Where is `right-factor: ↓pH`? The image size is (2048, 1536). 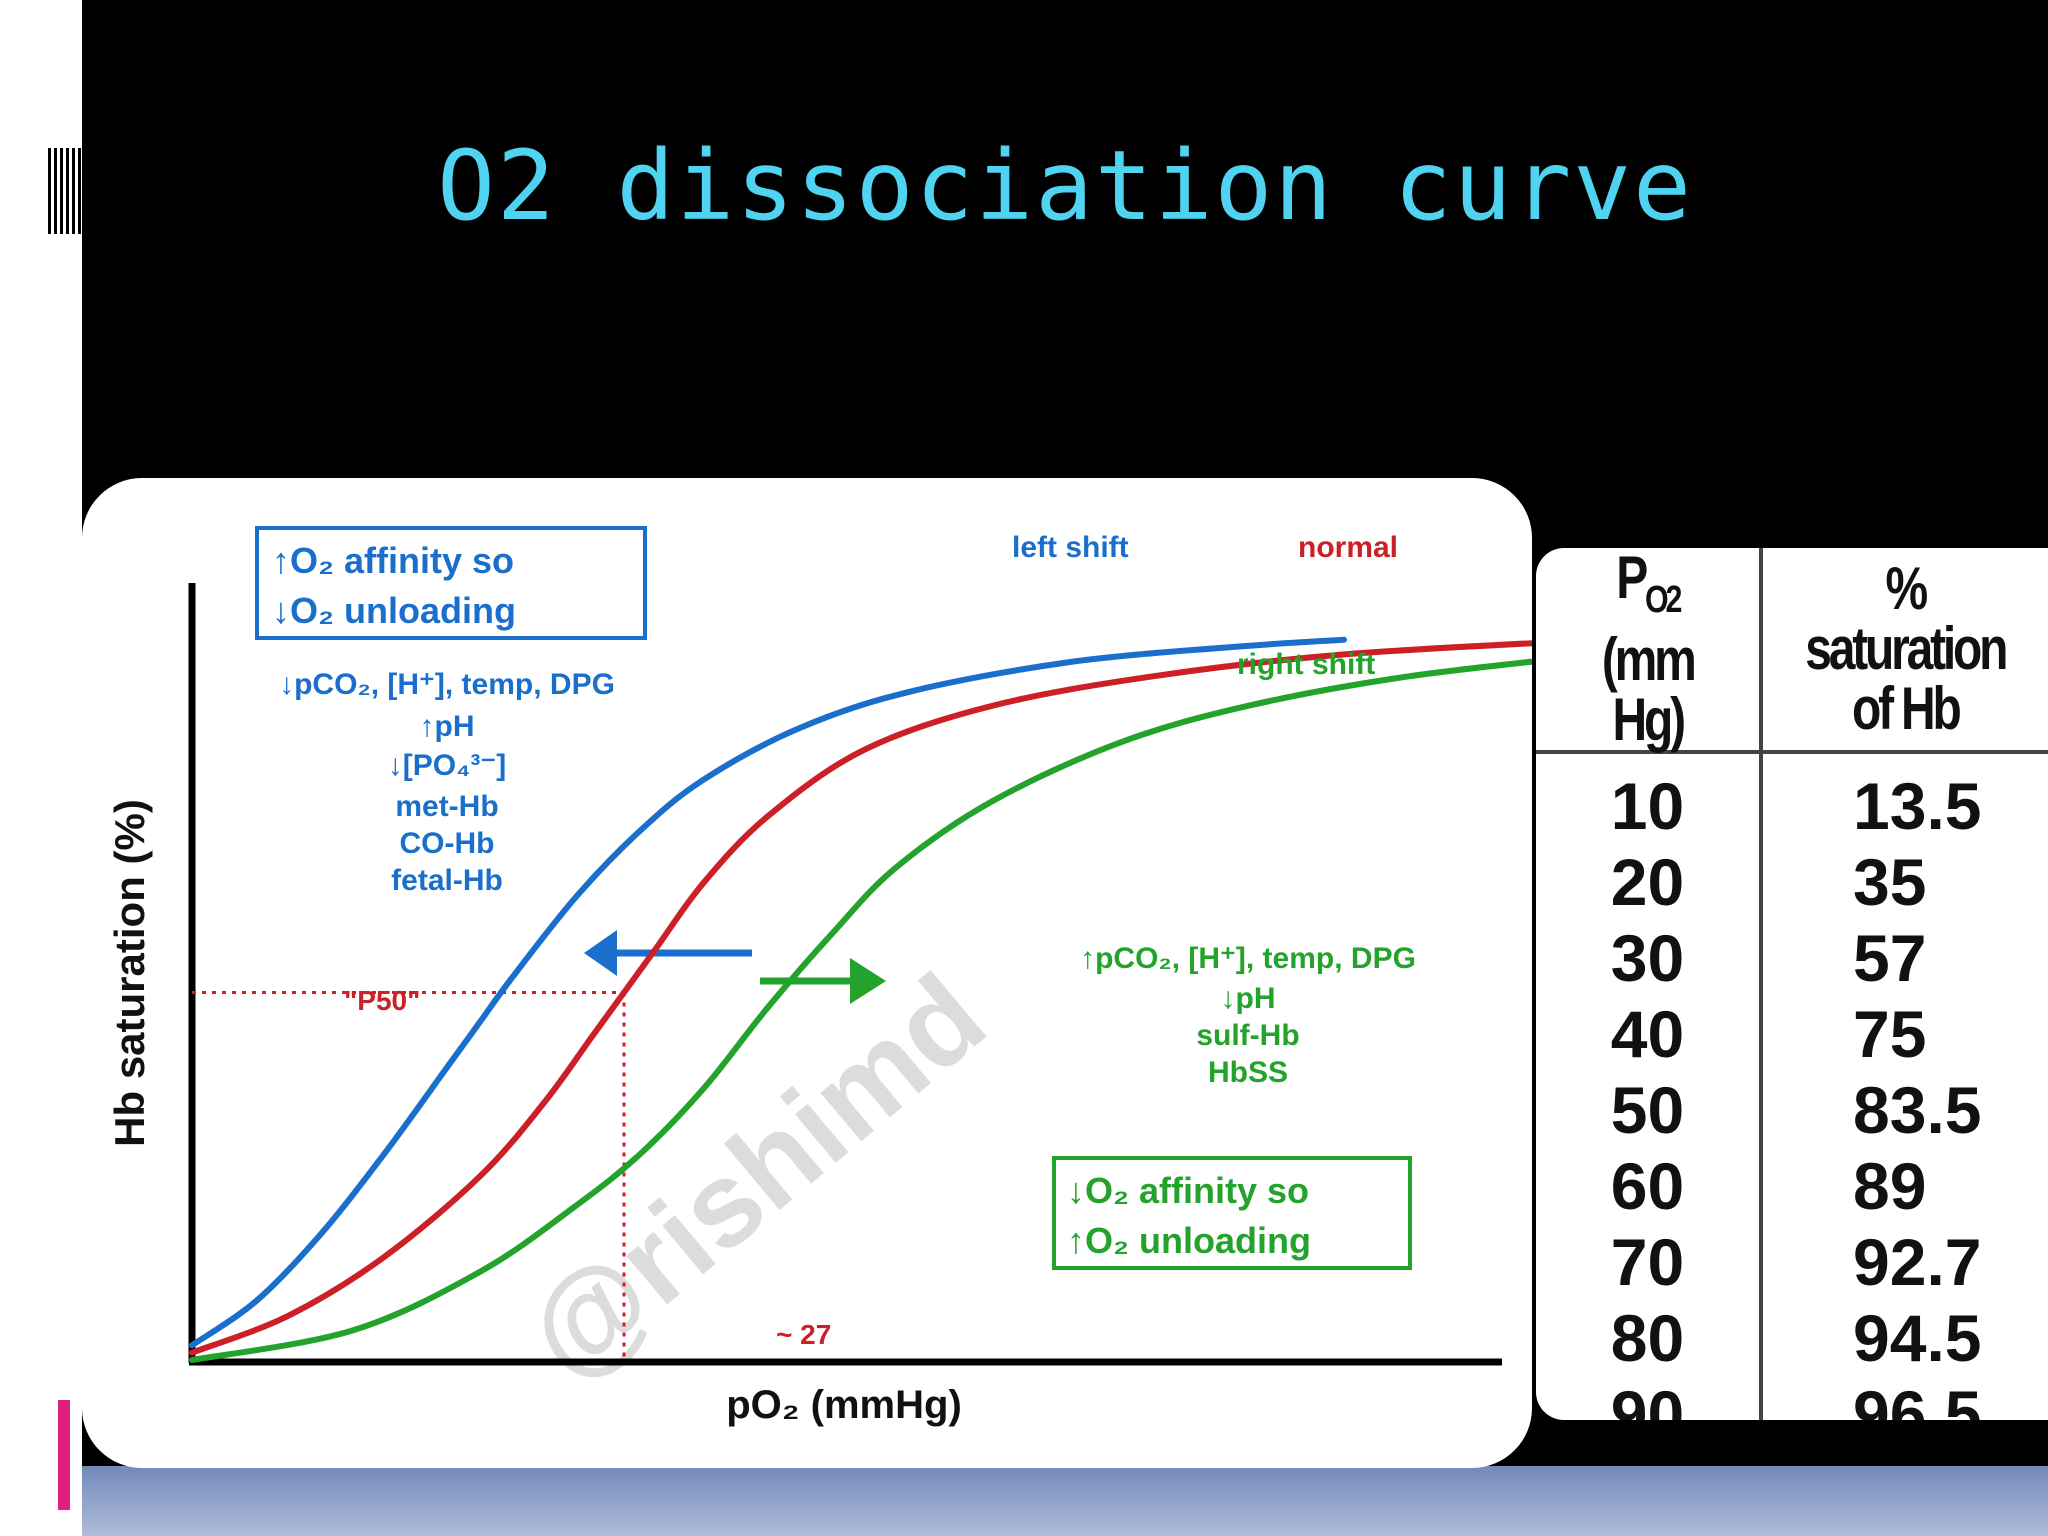 right-factor: ↓pH is located at coordinates (1248, 998).